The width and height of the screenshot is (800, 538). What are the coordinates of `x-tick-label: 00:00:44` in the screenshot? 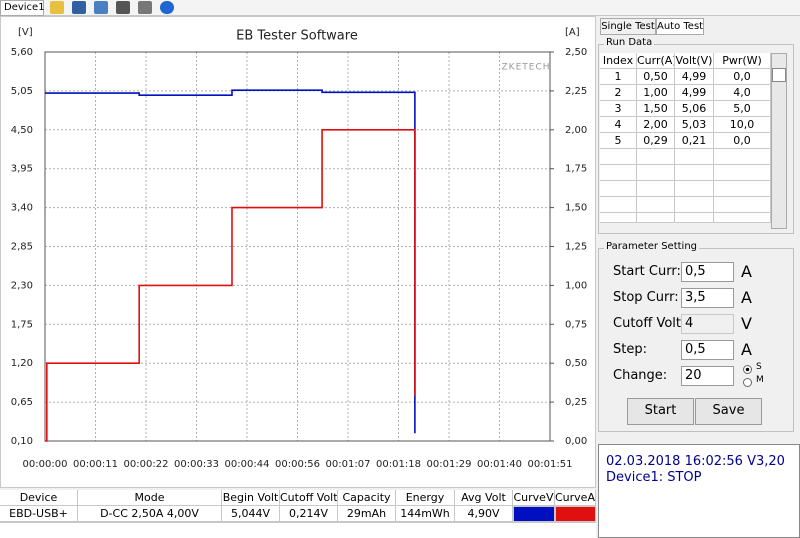 It's located at (247, 464).